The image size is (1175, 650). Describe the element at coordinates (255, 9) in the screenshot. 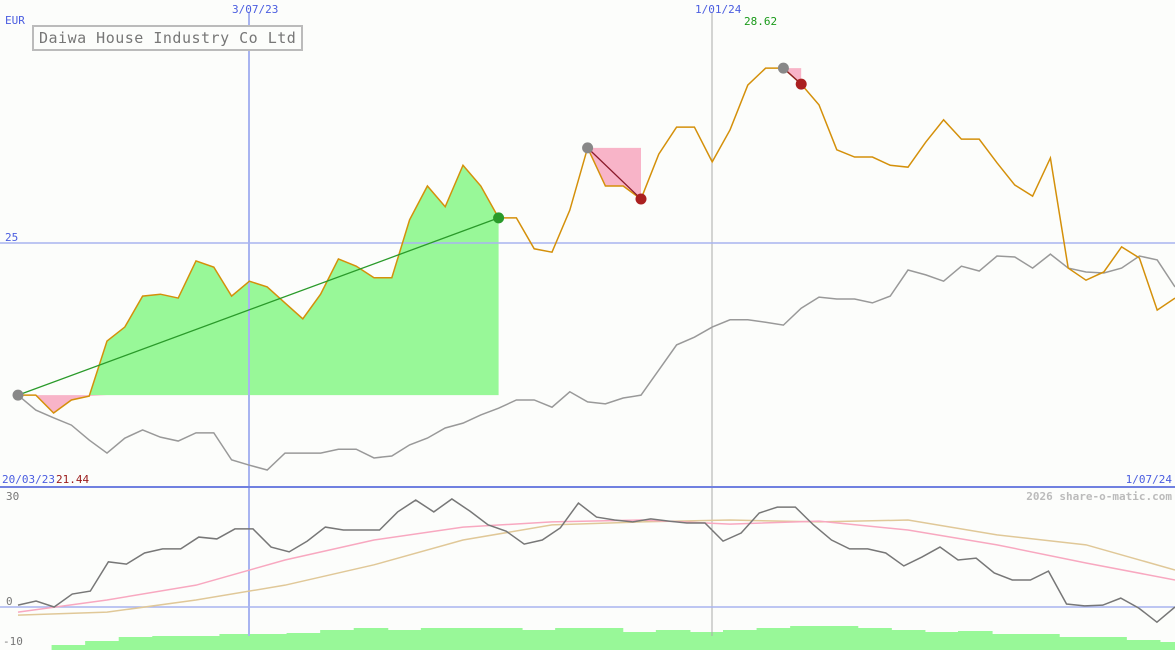

I see `x-tick-label: 3/07/23` at that location.